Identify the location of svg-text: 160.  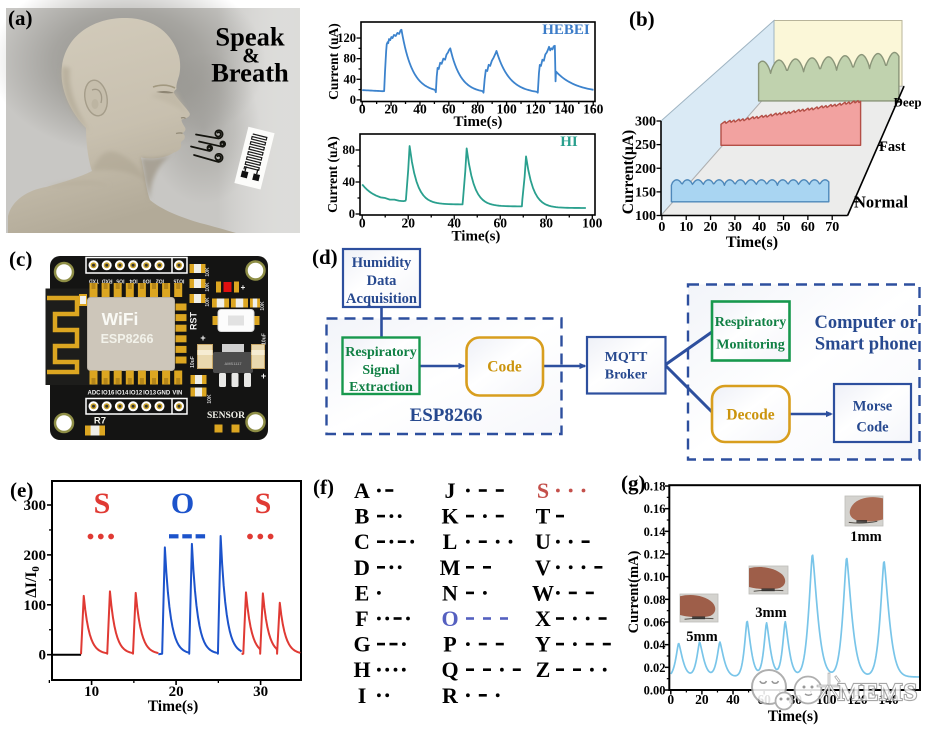
(593, 109).